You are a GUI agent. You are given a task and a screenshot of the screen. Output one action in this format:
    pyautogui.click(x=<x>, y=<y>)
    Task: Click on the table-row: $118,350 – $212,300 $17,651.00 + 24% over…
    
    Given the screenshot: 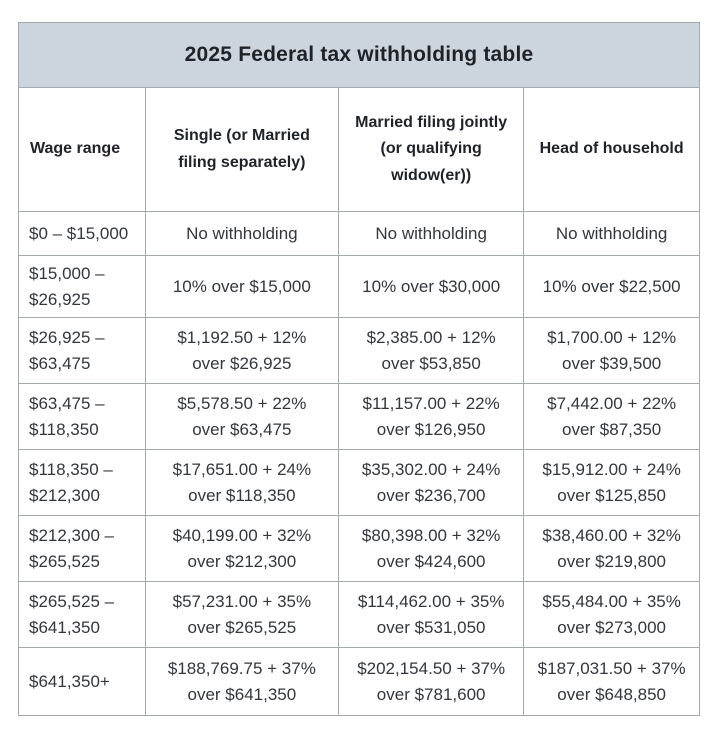 What is the action you would take?
    pyautogui.click(x=359, y=482)
    